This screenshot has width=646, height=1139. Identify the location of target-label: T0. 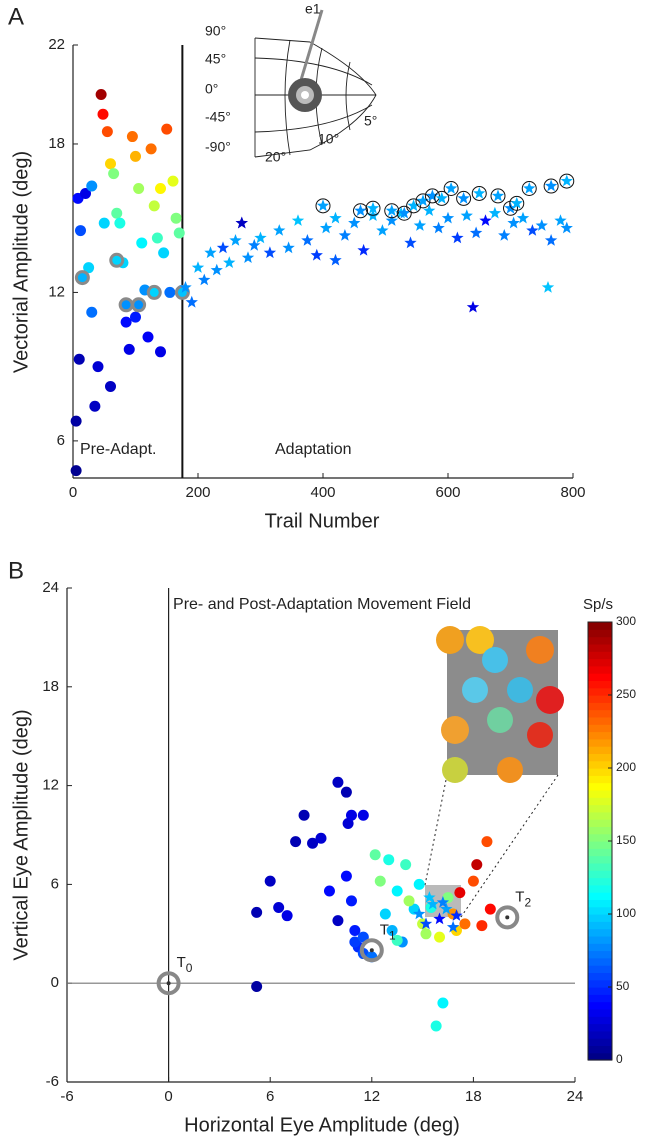
(185, 964).